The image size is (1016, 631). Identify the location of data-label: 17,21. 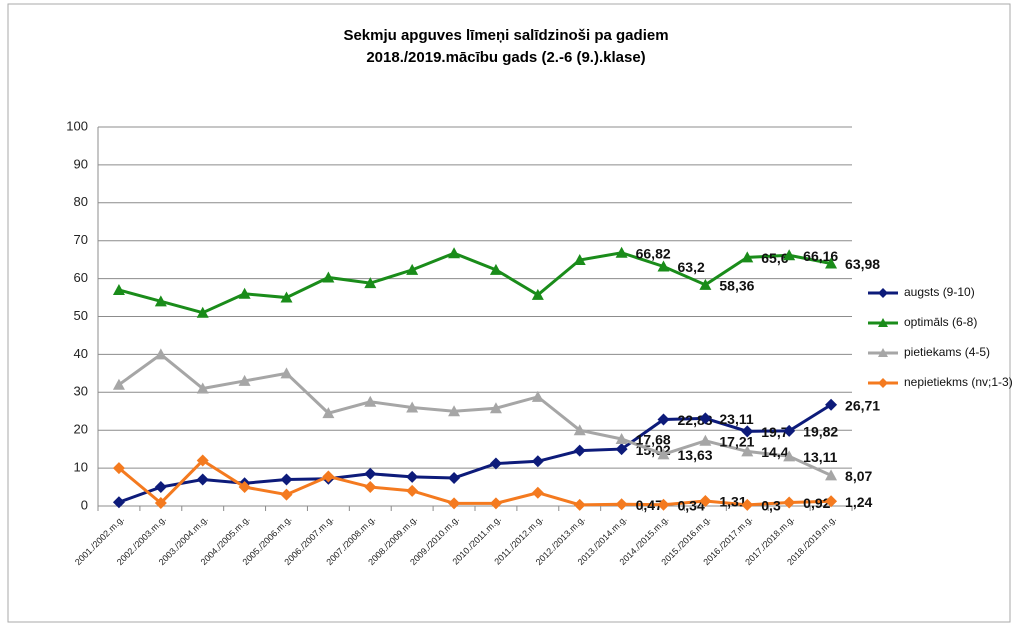
(736, 441).